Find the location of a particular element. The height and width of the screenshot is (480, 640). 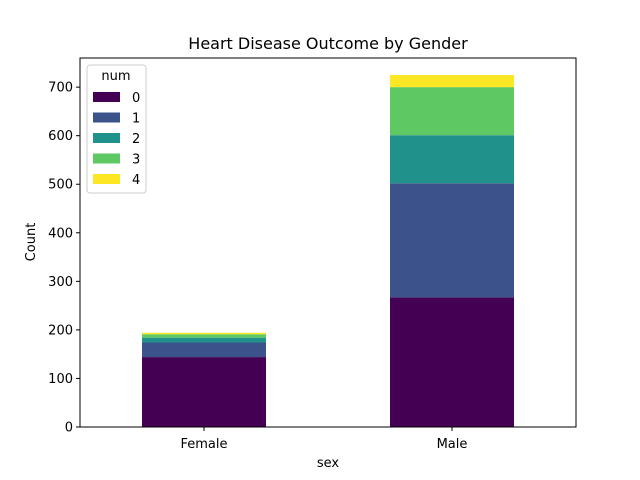

legend-label: 1 is located at coordinates (136, 119).